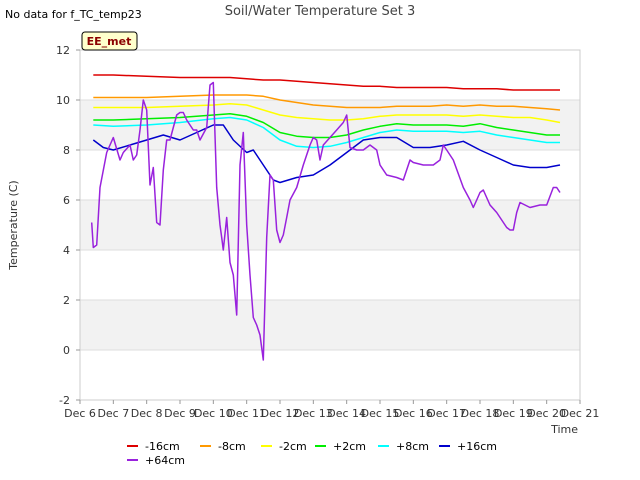 The width and height of the screenshot is (640, 480). What do you see at coordinates (66, 300) in the screenshot?
I see `y-tick-label: 2` at bounding box center [66, 300].